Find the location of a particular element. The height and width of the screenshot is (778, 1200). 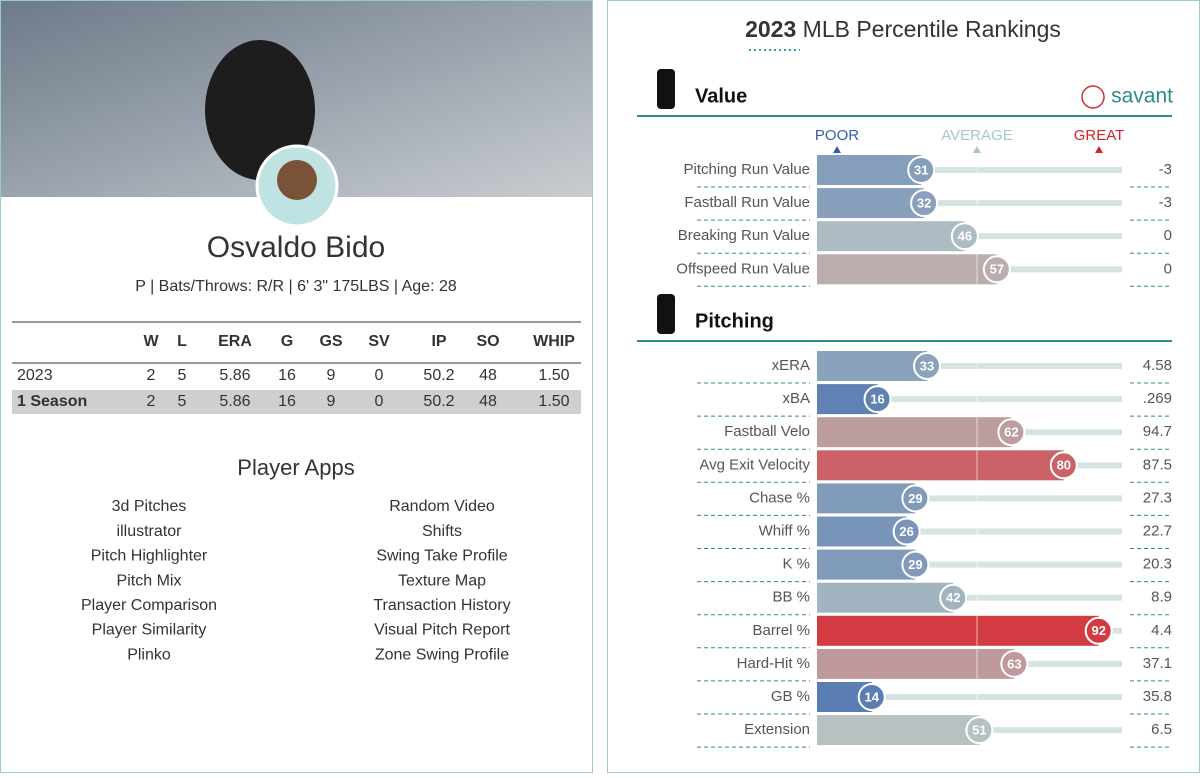

app-link: illustrator is located at coordinates (150, 531).